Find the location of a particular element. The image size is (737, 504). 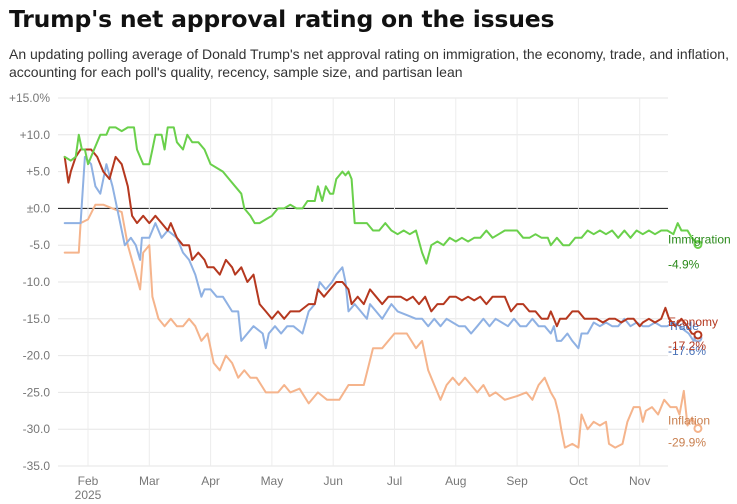

y-tick-label: -10.0 is located at coordinates (37, 282).